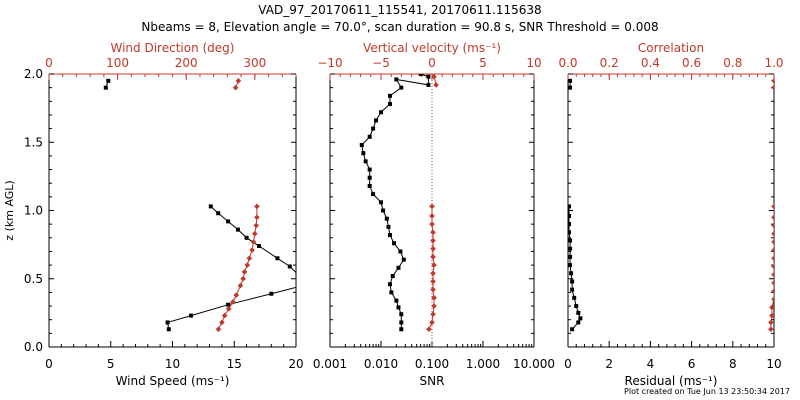 This screenshot has width=800, height=400. What do you see at coordinates (33, 279) in the screenshot?
I see `y-tick-label: 0.5` at bounding box center [33, 279].